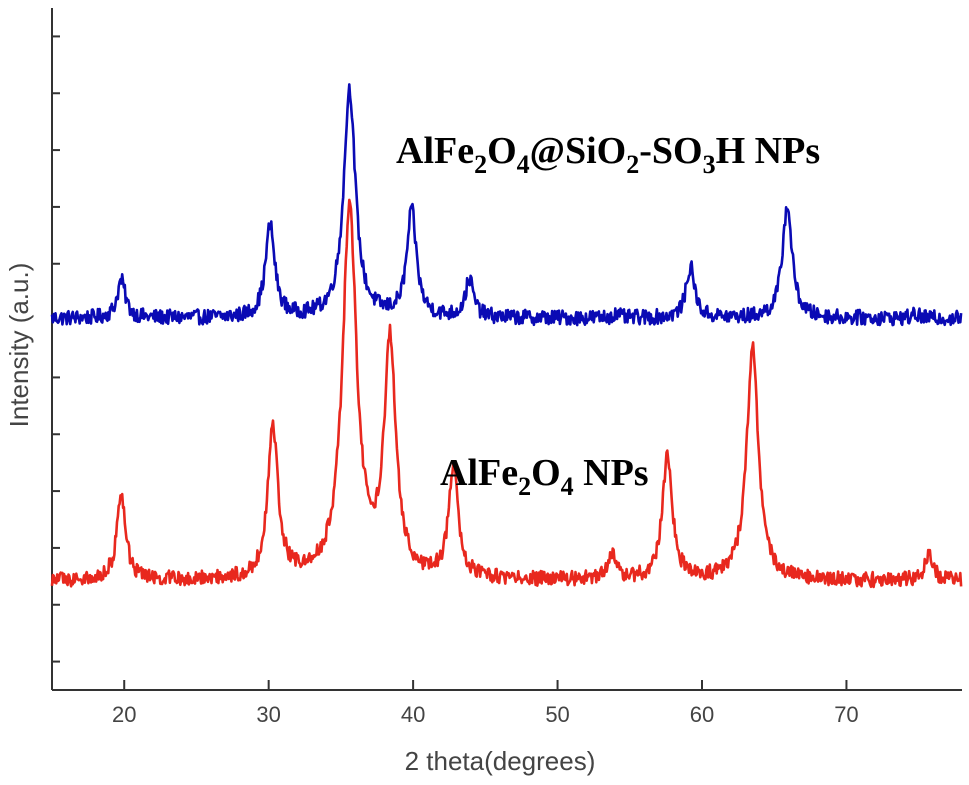  I want to click on x-tick-label: 70, so click(846, 714).